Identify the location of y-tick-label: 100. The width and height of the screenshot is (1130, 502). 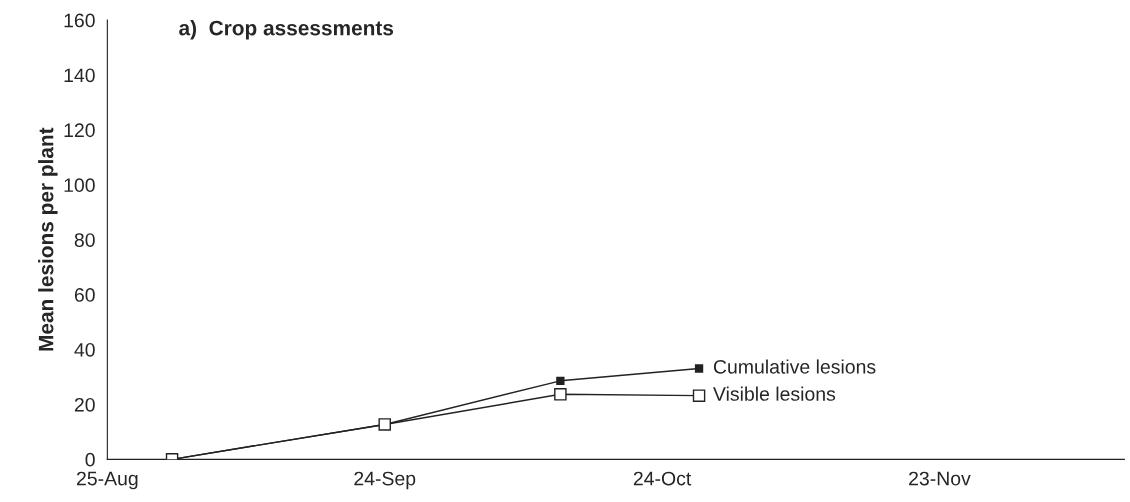
(79, 185).